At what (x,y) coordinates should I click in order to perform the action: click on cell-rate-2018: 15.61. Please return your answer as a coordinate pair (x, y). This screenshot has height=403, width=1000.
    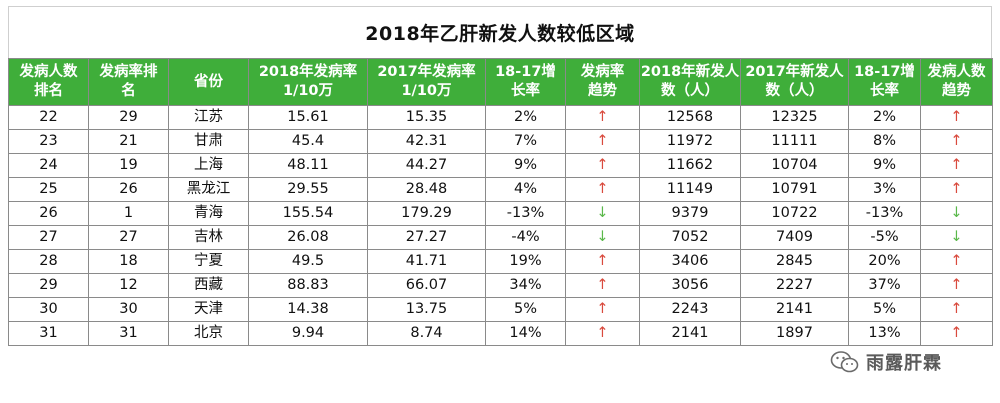
    Looking at the image, I should click on (308, 117).